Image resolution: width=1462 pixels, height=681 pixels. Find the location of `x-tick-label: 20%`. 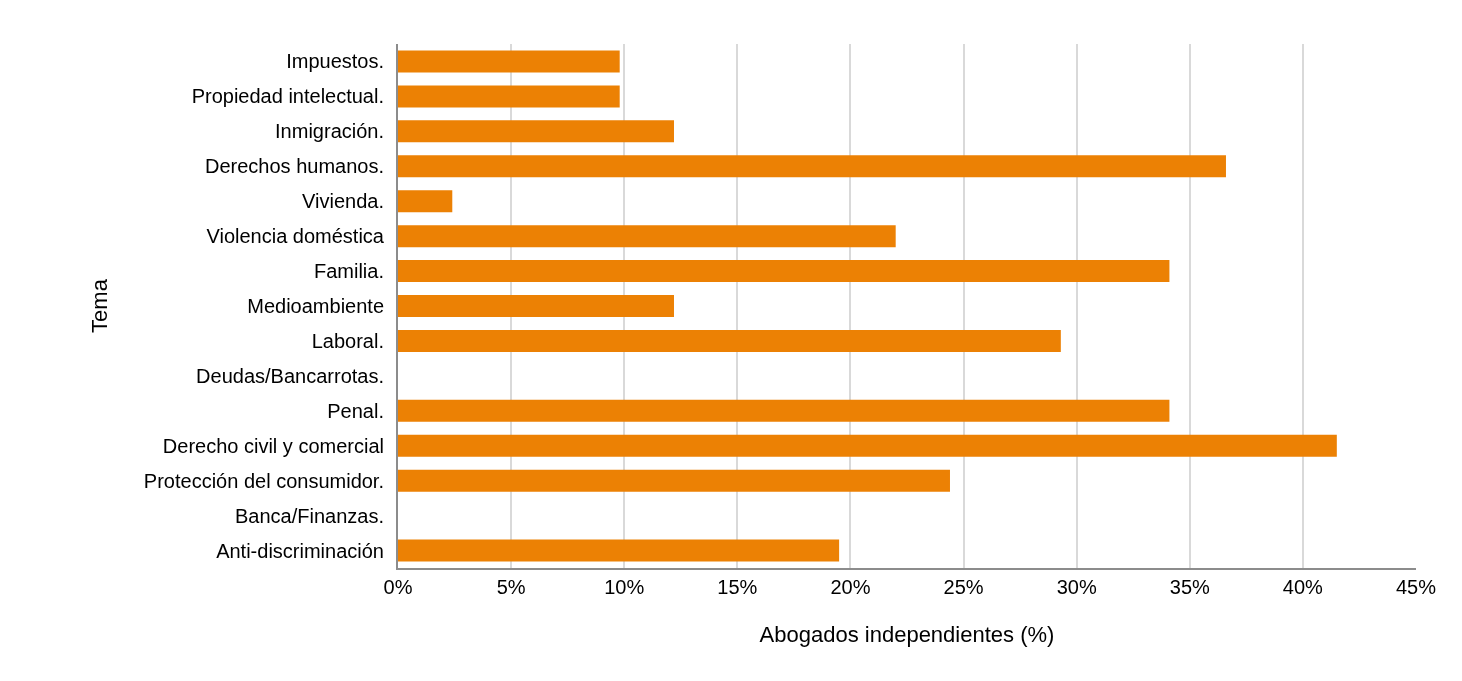

x-tick-label: 20% is located at coordinates (850, 587).